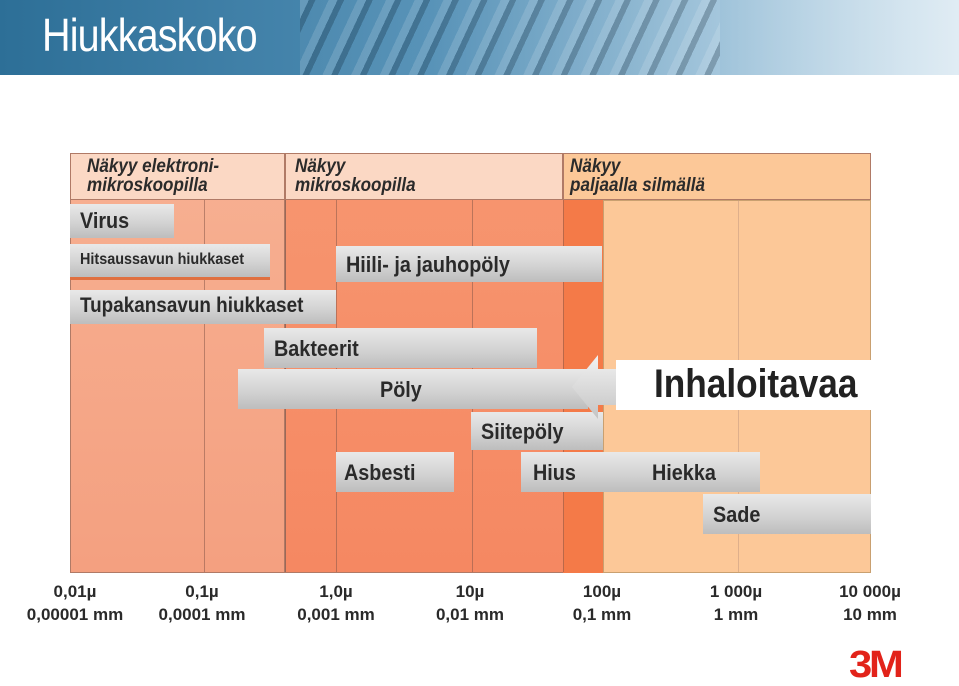 The image size is (959, 686). Describe the element at coordinates (75, 603) in the screenshot. I see `axis-tick: 0,01µ 0,00001 mm` at that location.